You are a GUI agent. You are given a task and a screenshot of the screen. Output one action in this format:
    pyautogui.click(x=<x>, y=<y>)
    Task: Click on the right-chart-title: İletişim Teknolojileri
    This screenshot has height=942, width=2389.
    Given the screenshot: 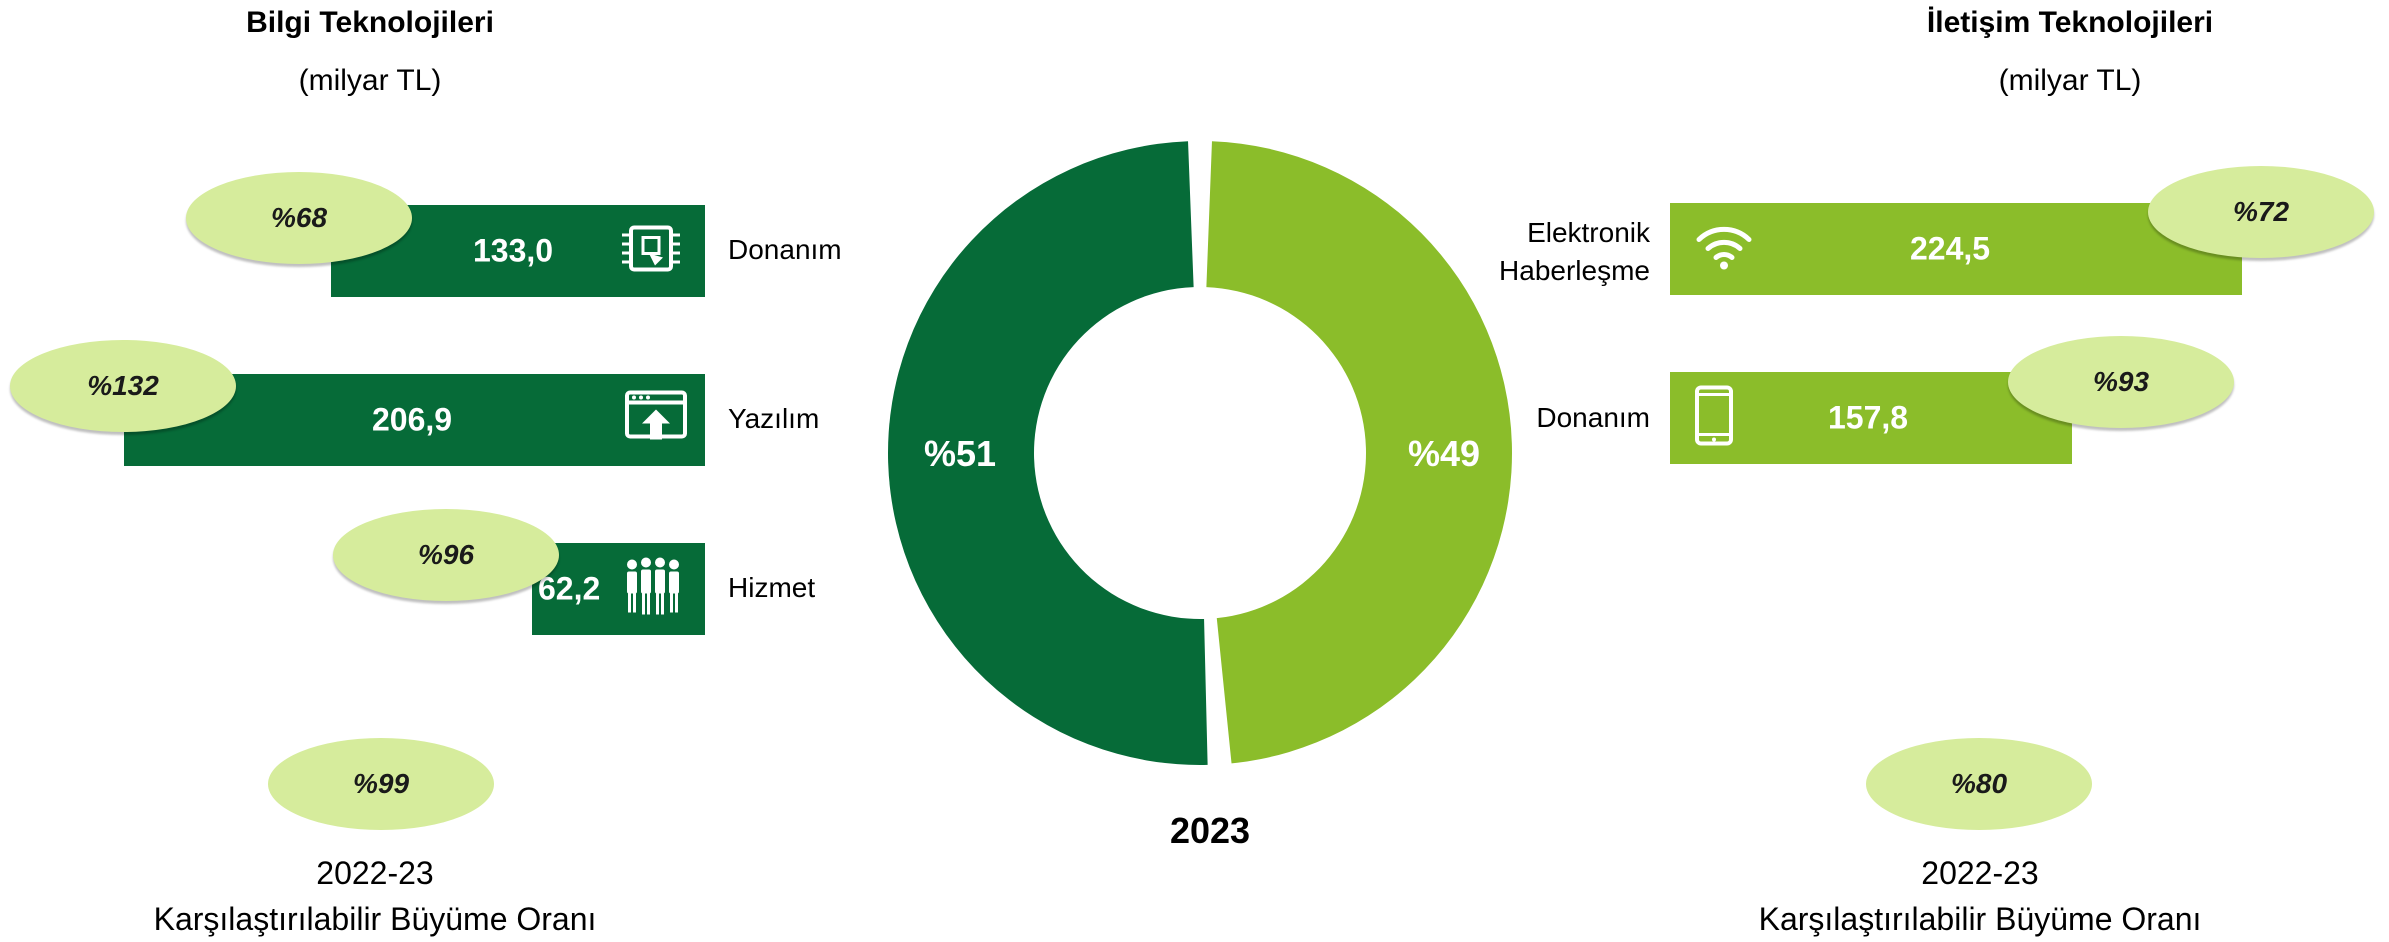 What is the action you would take?
    pyautogui.click(x=2070, y=22)
    